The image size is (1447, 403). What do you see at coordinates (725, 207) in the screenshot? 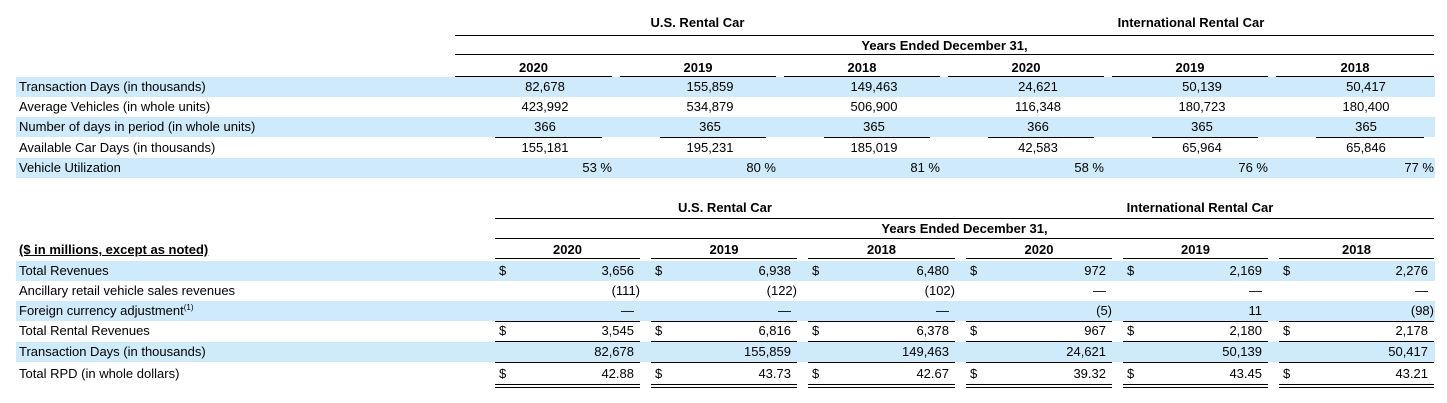
I see `group-header-us: U.S. Rental Car` at bounding box center [725, 207].